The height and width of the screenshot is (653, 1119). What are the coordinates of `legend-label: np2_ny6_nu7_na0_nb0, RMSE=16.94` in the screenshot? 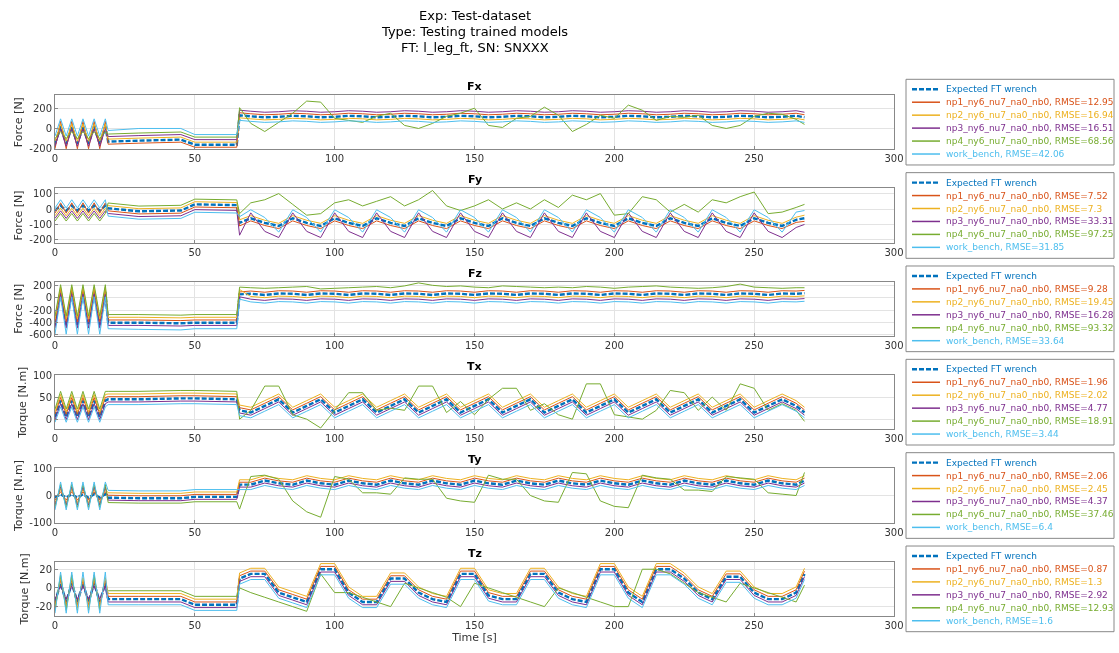 It's located at (1030, 115).